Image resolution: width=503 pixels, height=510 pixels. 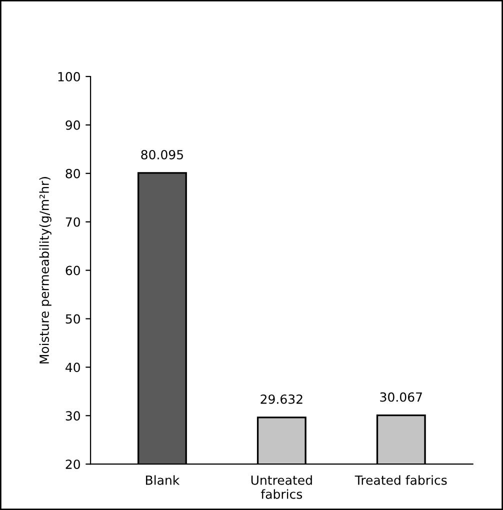 What do you see at coordinates (281, 399) in the screenshot?
I see `data-label: 29.632` at bounding box center [281, 399].